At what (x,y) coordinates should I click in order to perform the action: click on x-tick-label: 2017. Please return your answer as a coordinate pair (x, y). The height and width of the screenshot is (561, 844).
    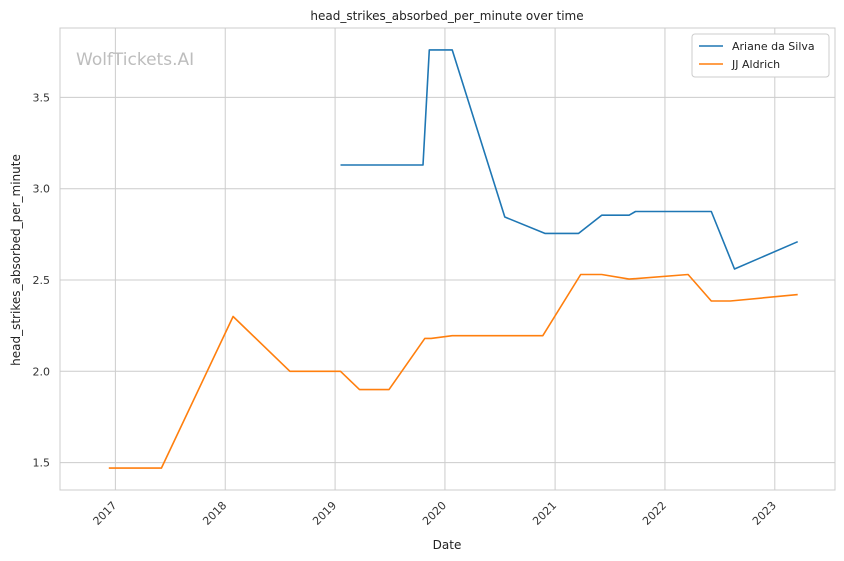
    Looking at the image, I should click on (105, 513).